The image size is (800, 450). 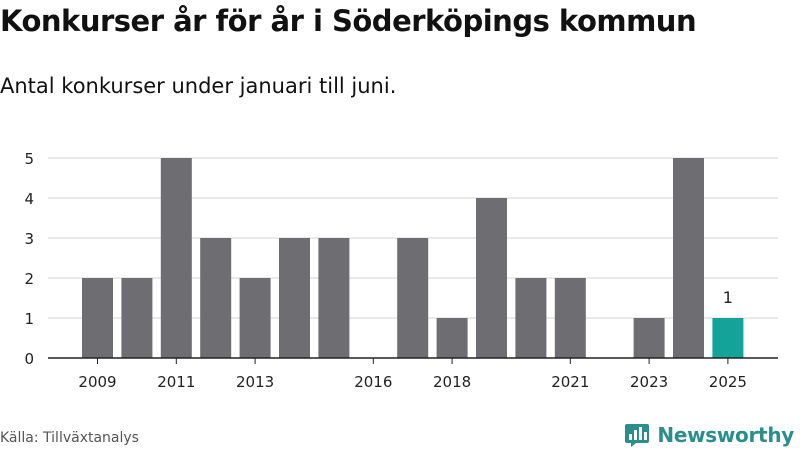 I want to click on y-tick-label: 4, so click(x=29, y=199).